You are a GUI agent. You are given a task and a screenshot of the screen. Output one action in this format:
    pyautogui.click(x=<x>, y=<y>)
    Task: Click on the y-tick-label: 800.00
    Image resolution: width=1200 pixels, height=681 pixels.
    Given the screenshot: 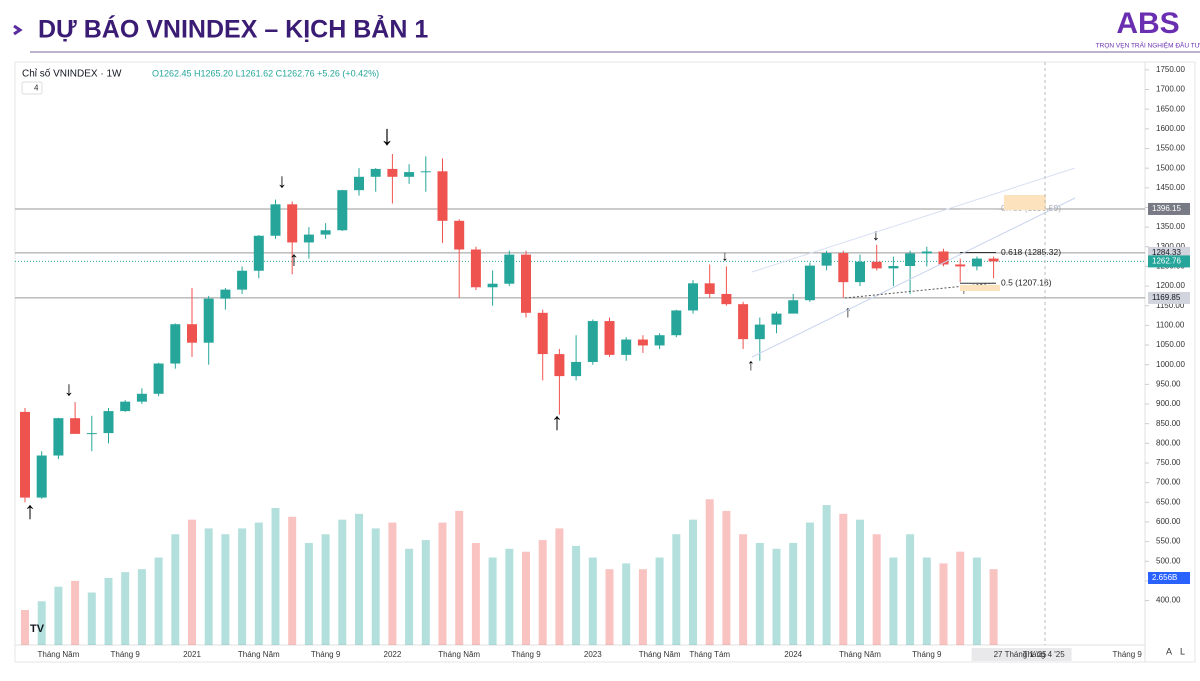 What is the action you would take?
    pyautogui.click(x=1168, y=442)
    